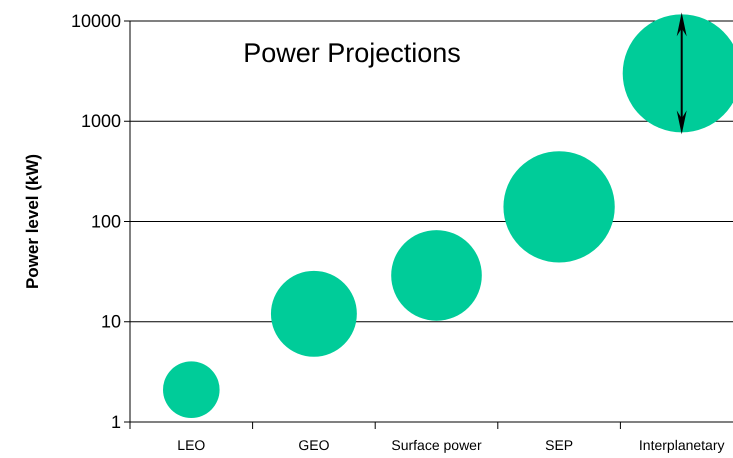 This screenshot has height=458, width=733. What do you see at coordinates (191, 444) in the screenshot?
I see `x-tick-label: LEO` at bounding box center [191, 444].